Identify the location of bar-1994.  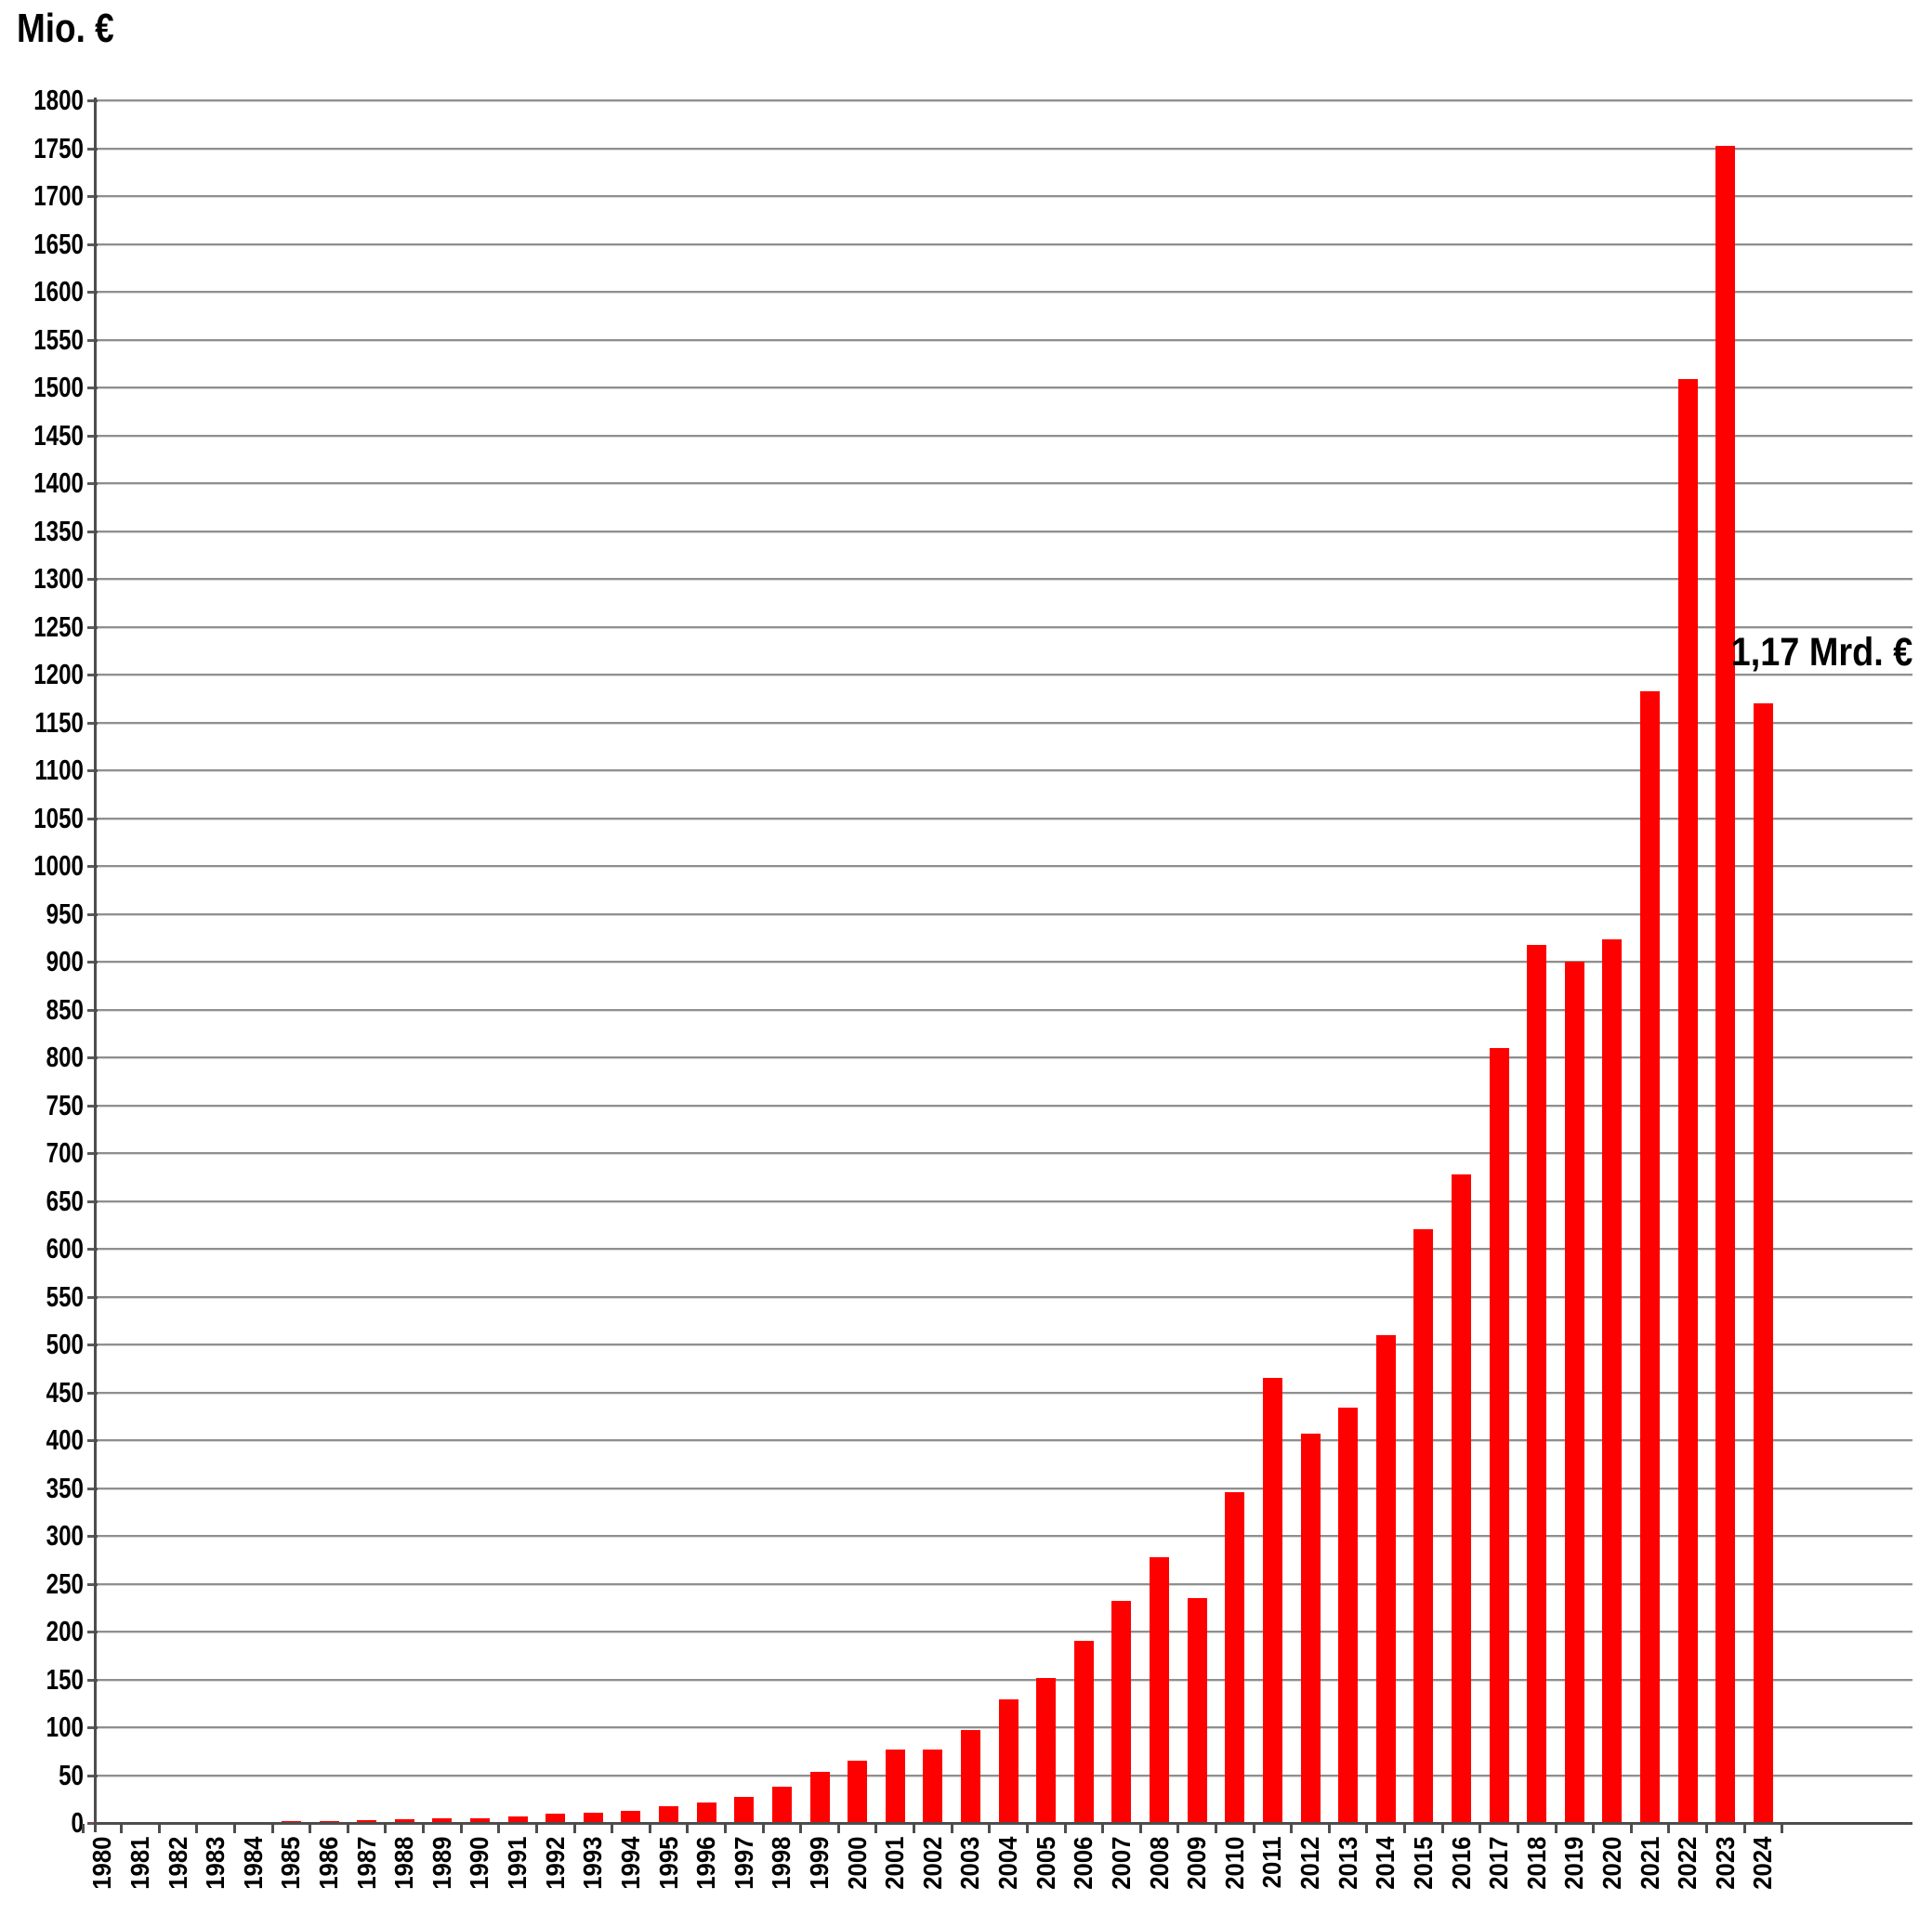
(631, 1817).